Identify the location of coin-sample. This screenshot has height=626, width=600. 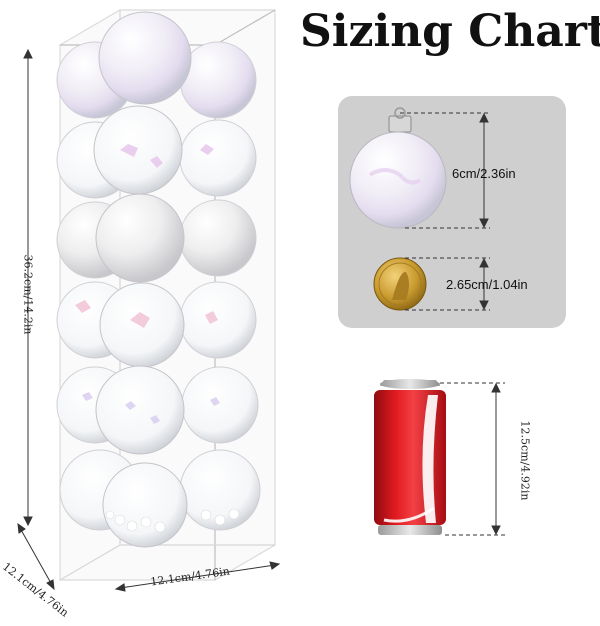
(400, 284).